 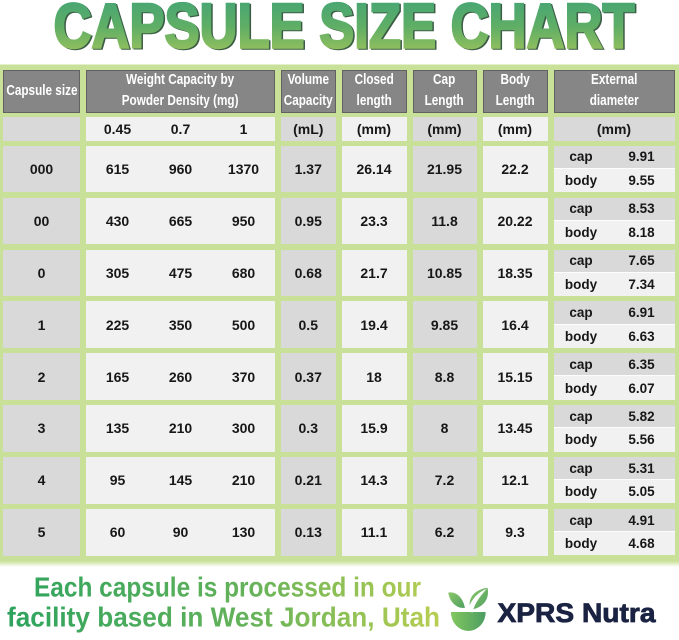 What do you see at coordinates (227, 587) in the screenshot?
I see `svg-text:Each capsule is processed in o: Each capsule is processed in our` at bounding box center [227, 587].